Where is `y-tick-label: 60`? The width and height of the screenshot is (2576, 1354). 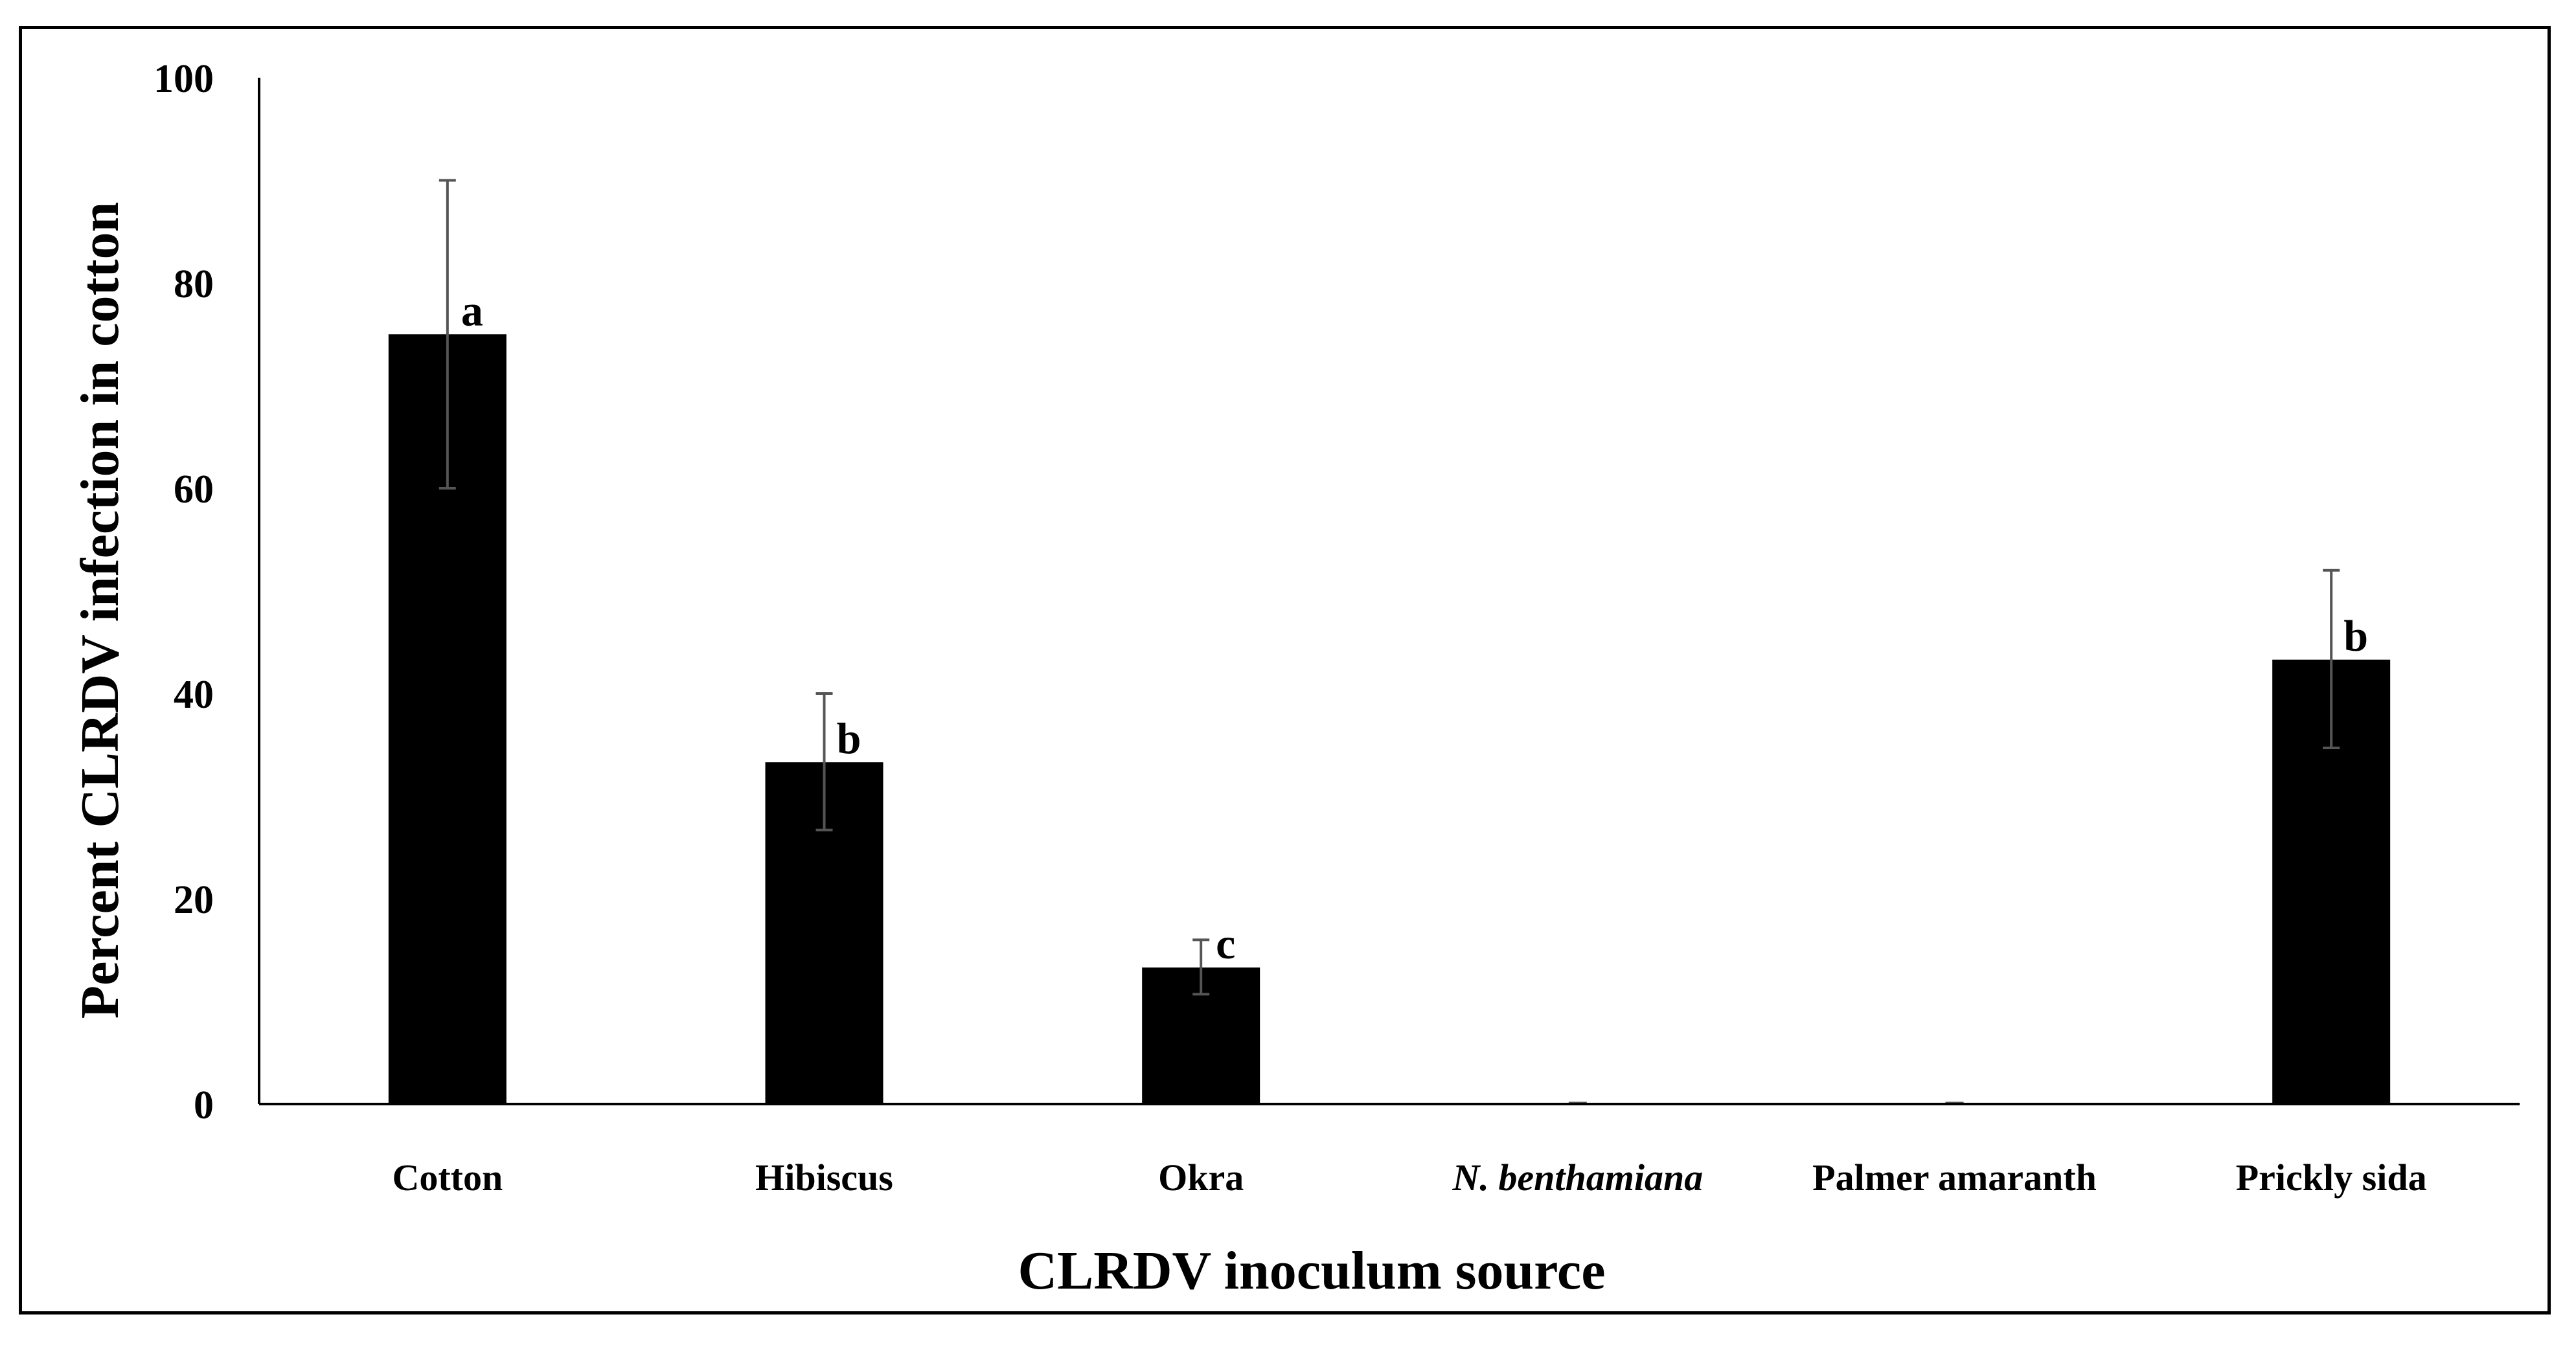 y-tick-label: 60 is located at coordinates (194, 490).